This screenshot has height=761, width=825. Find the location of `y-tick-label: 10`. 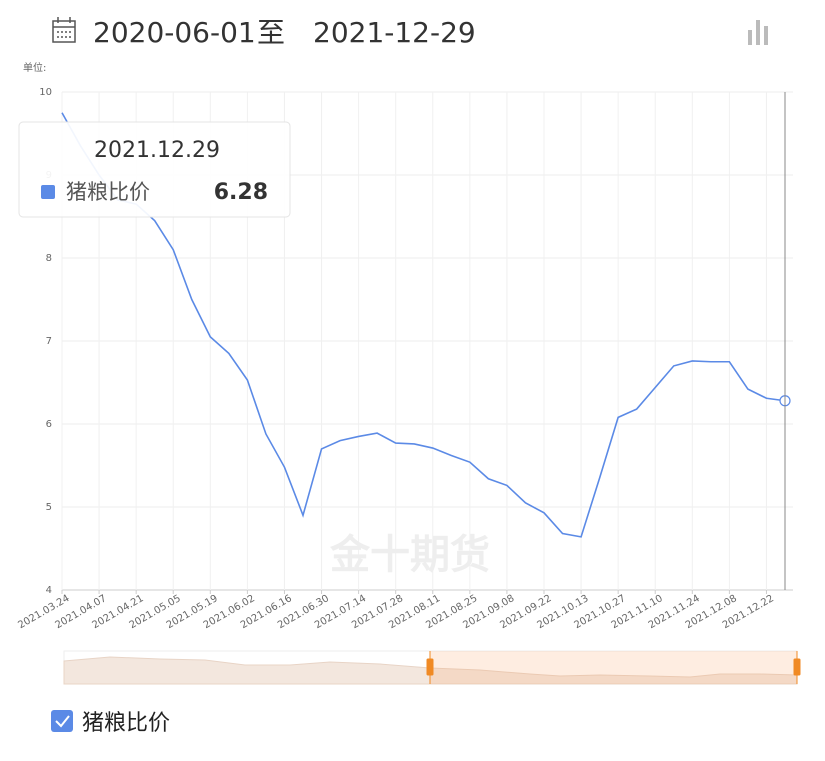

y-tick-label: 10 is located at coordinates (45, 92).